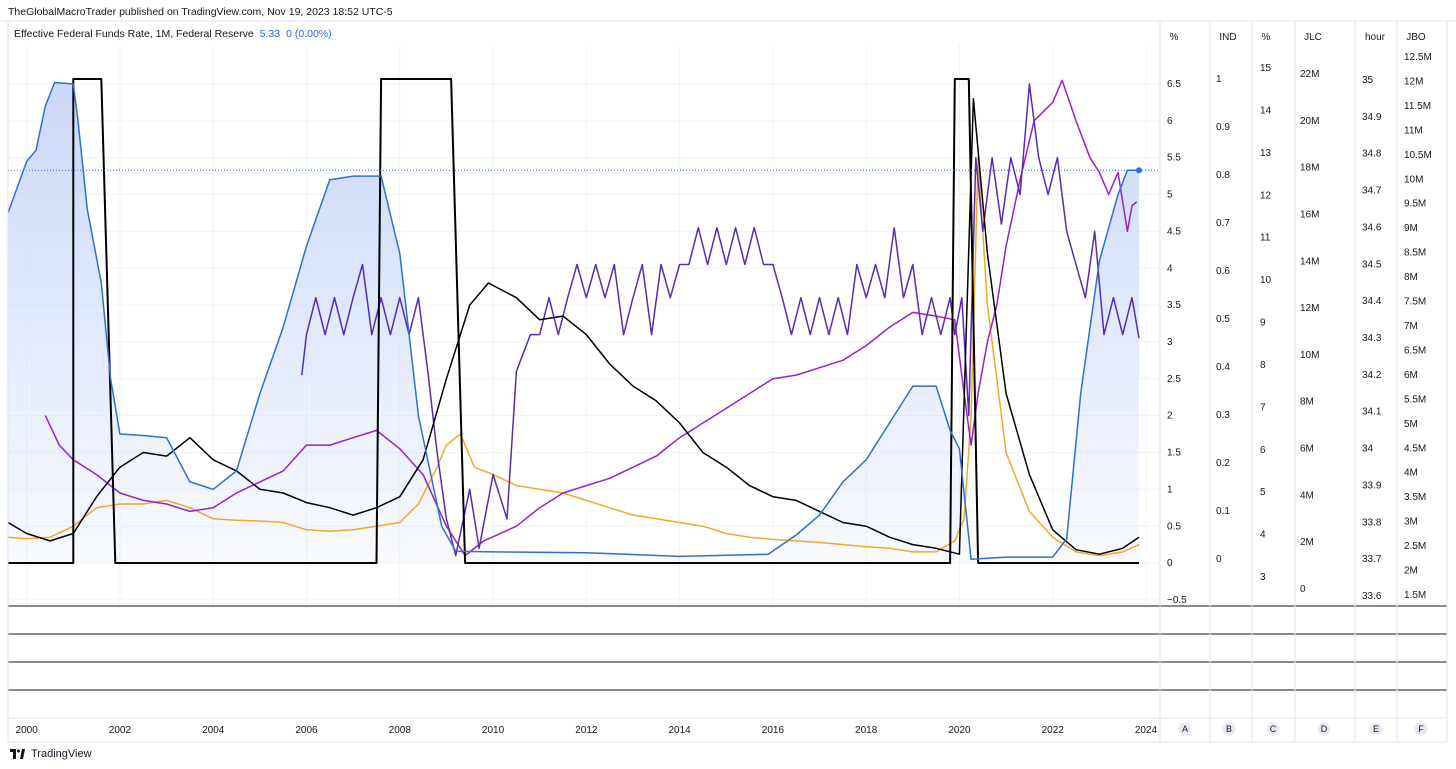  Describe the element at coordinates (1265, 238) in the screenshot. I see `axis-tick-C: 11` at that location.